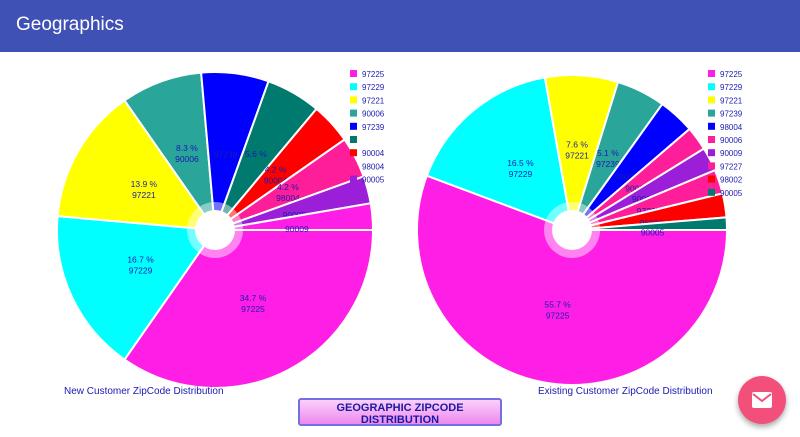  I want to click on legend-label: 90004, so click(373, 153).